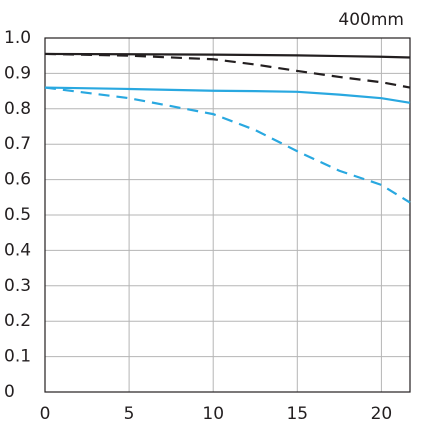 The image size is (439, 445). What do you see at coordinates (17, 215) in the screenshot?
I see `y-tick-label: 0.5` at bounding box center [17, 215].